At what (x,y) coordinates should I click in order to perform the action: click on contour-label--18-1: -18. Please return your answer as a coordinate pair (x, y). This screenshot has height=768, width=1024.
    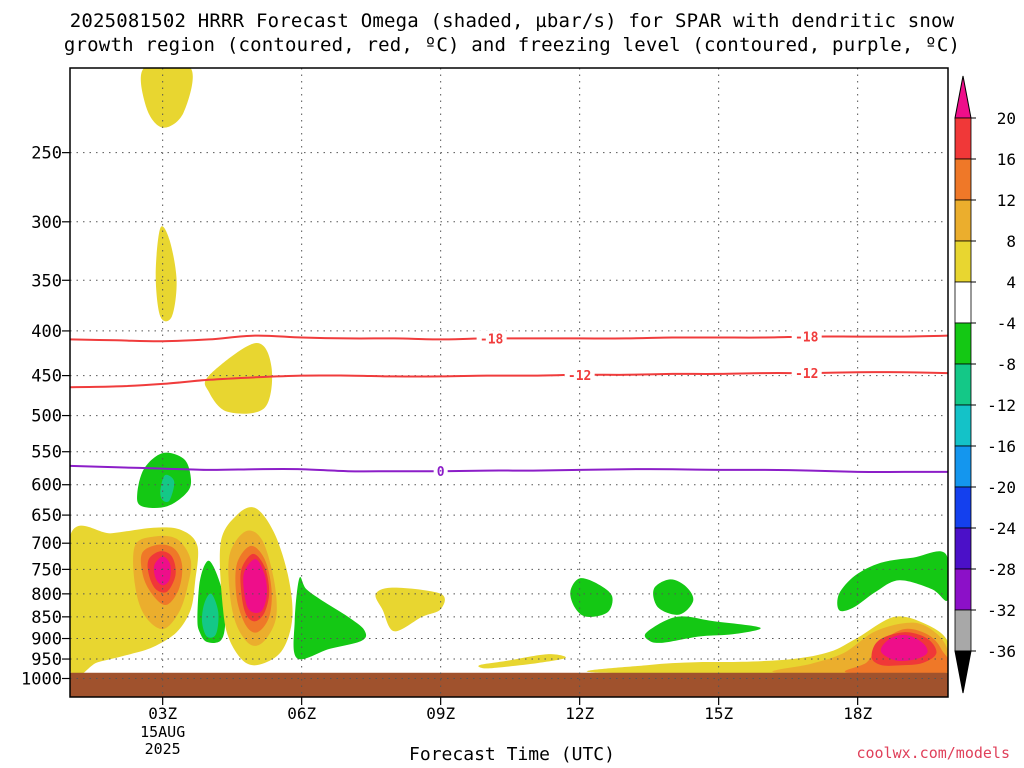
    Looking at the image, I should click on (807, 338).